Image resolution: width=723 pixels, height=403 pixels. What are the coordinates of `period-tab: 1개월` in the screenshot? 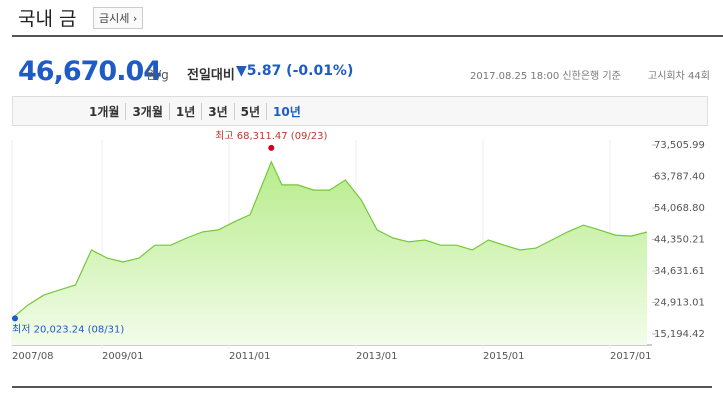 It's located at (104, 111).